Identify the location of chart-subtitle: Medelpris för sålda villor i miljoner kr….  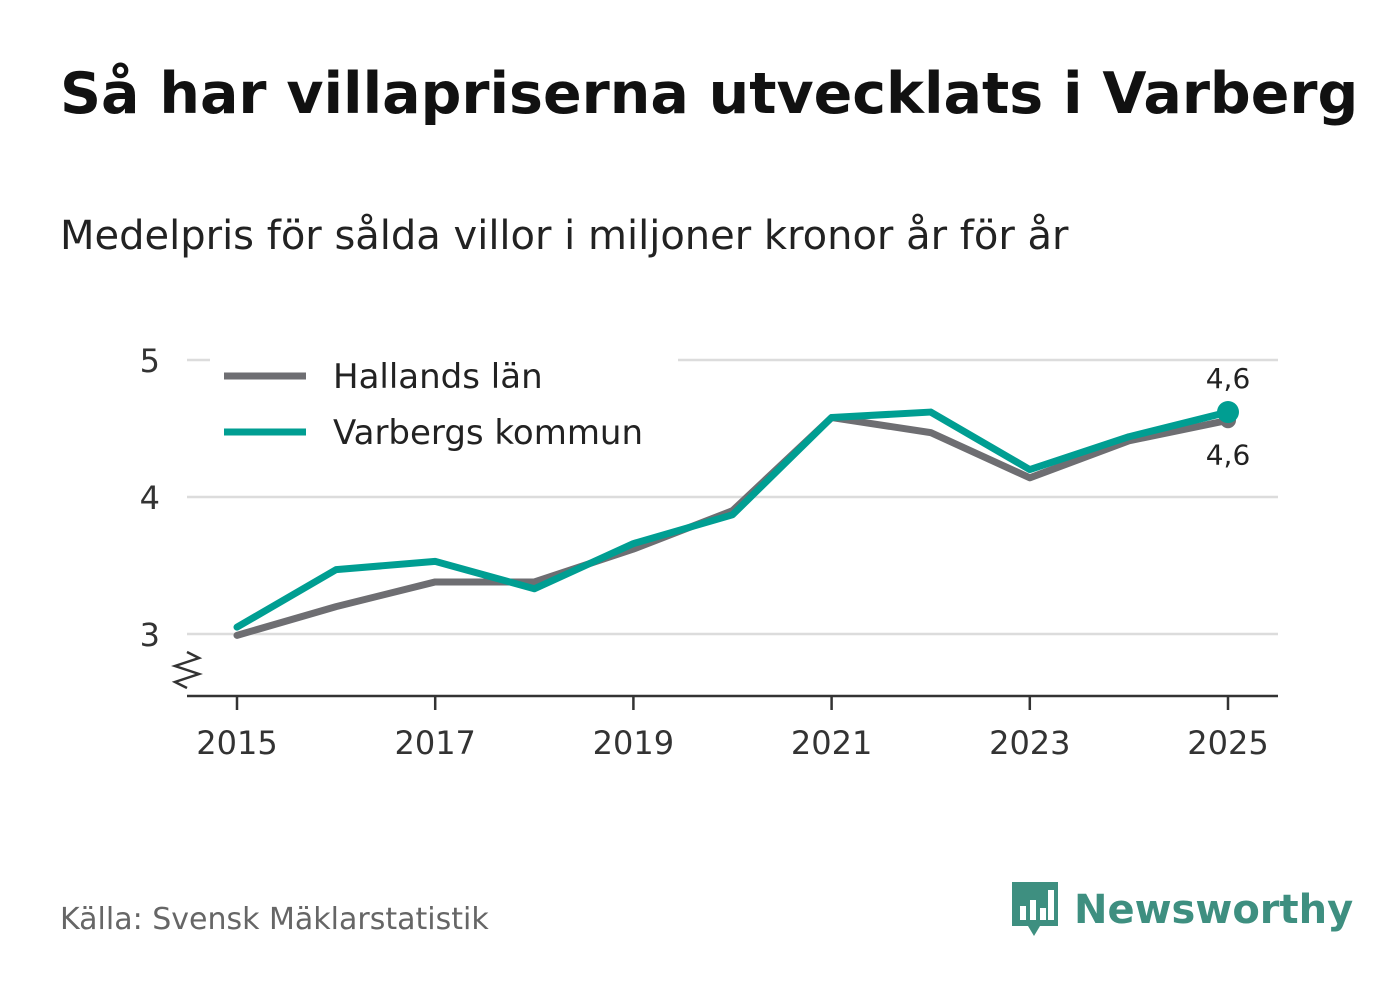
(564, 236).